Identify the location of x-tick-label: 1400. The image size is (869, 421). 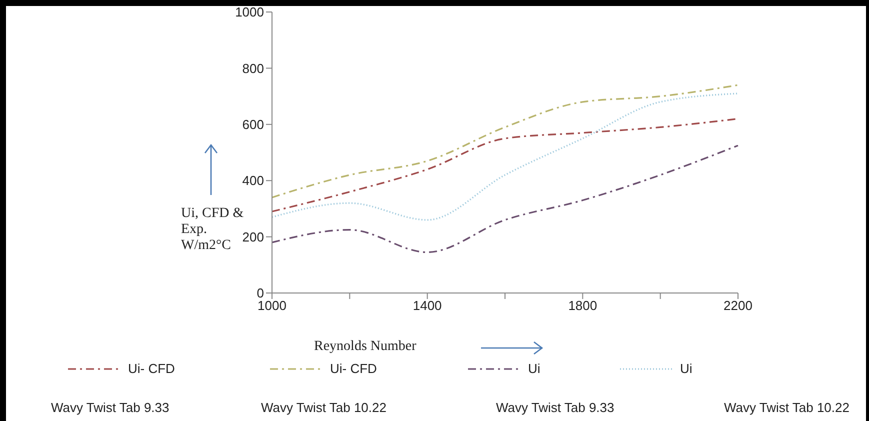
(427, 306).